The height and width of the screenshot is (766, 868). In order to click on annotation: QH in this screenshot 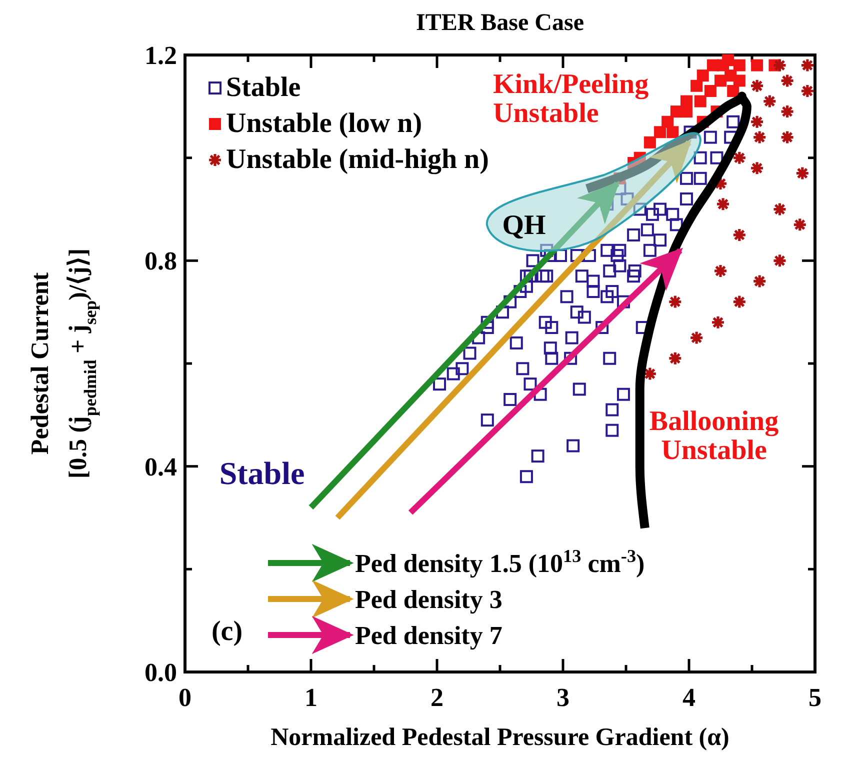, I will do `click(524, 225)`.